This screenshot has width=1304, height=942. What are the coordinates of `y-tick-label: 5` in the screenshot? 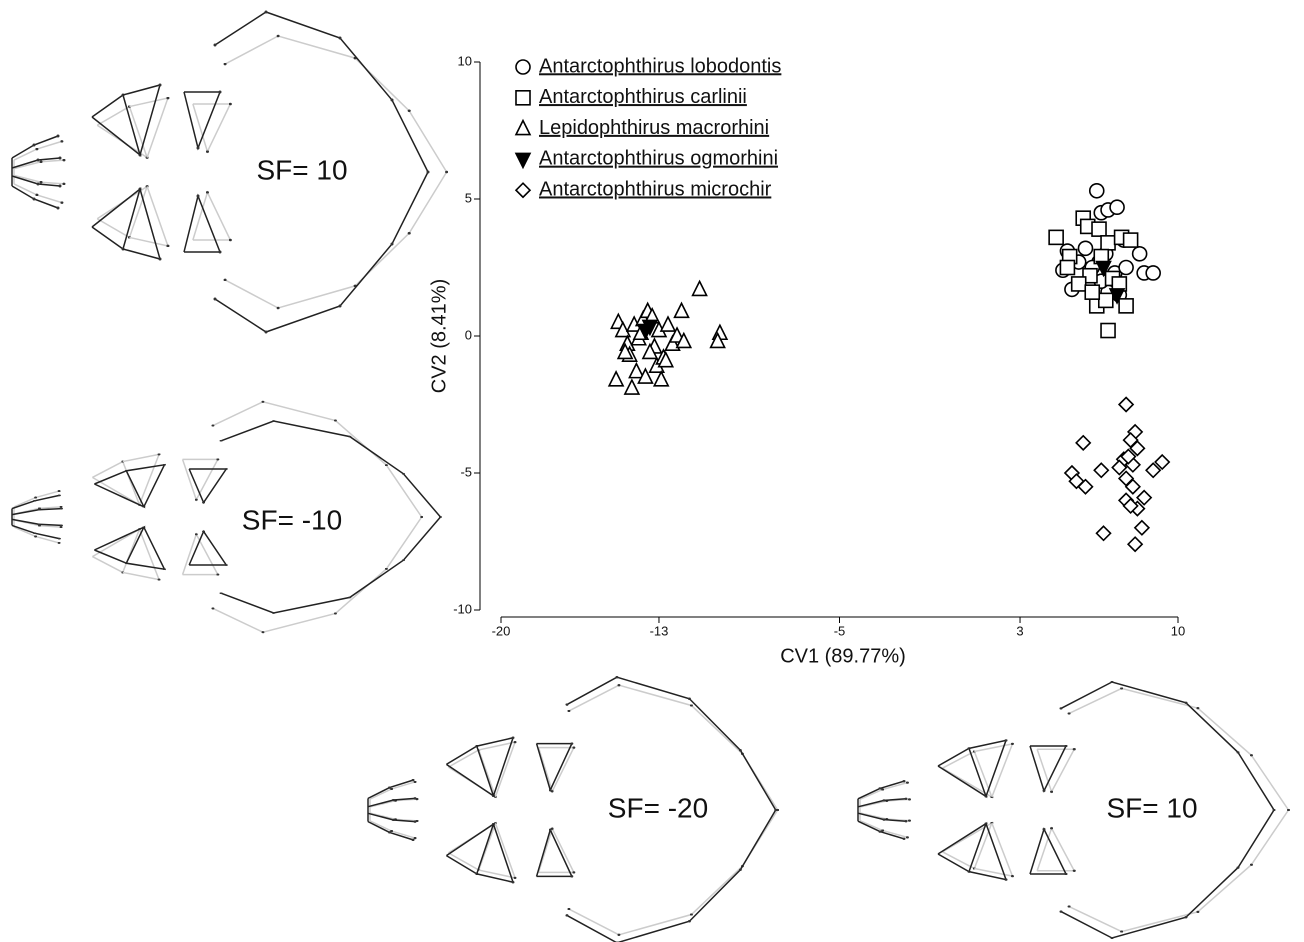 It's located at (468, 197).